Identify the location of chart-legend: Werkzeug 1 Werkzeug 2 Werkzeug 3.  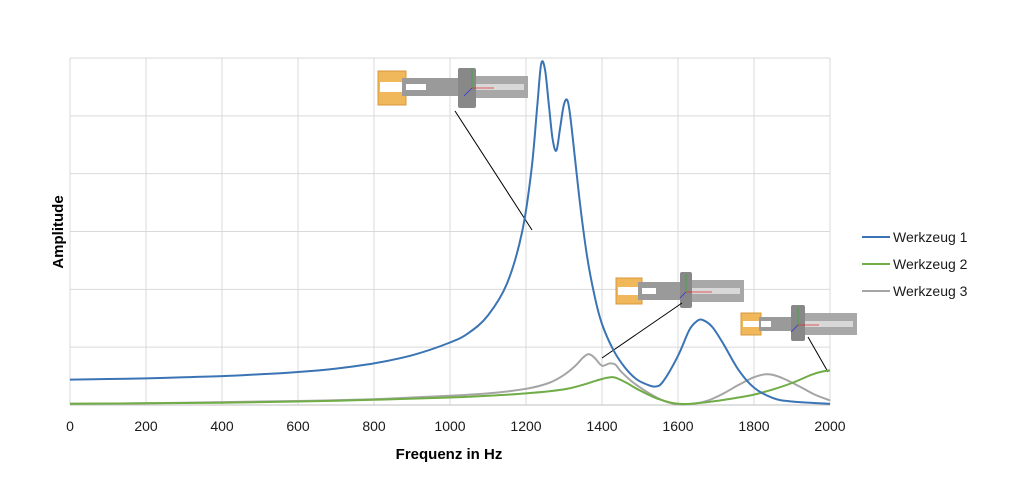
(915, 264).